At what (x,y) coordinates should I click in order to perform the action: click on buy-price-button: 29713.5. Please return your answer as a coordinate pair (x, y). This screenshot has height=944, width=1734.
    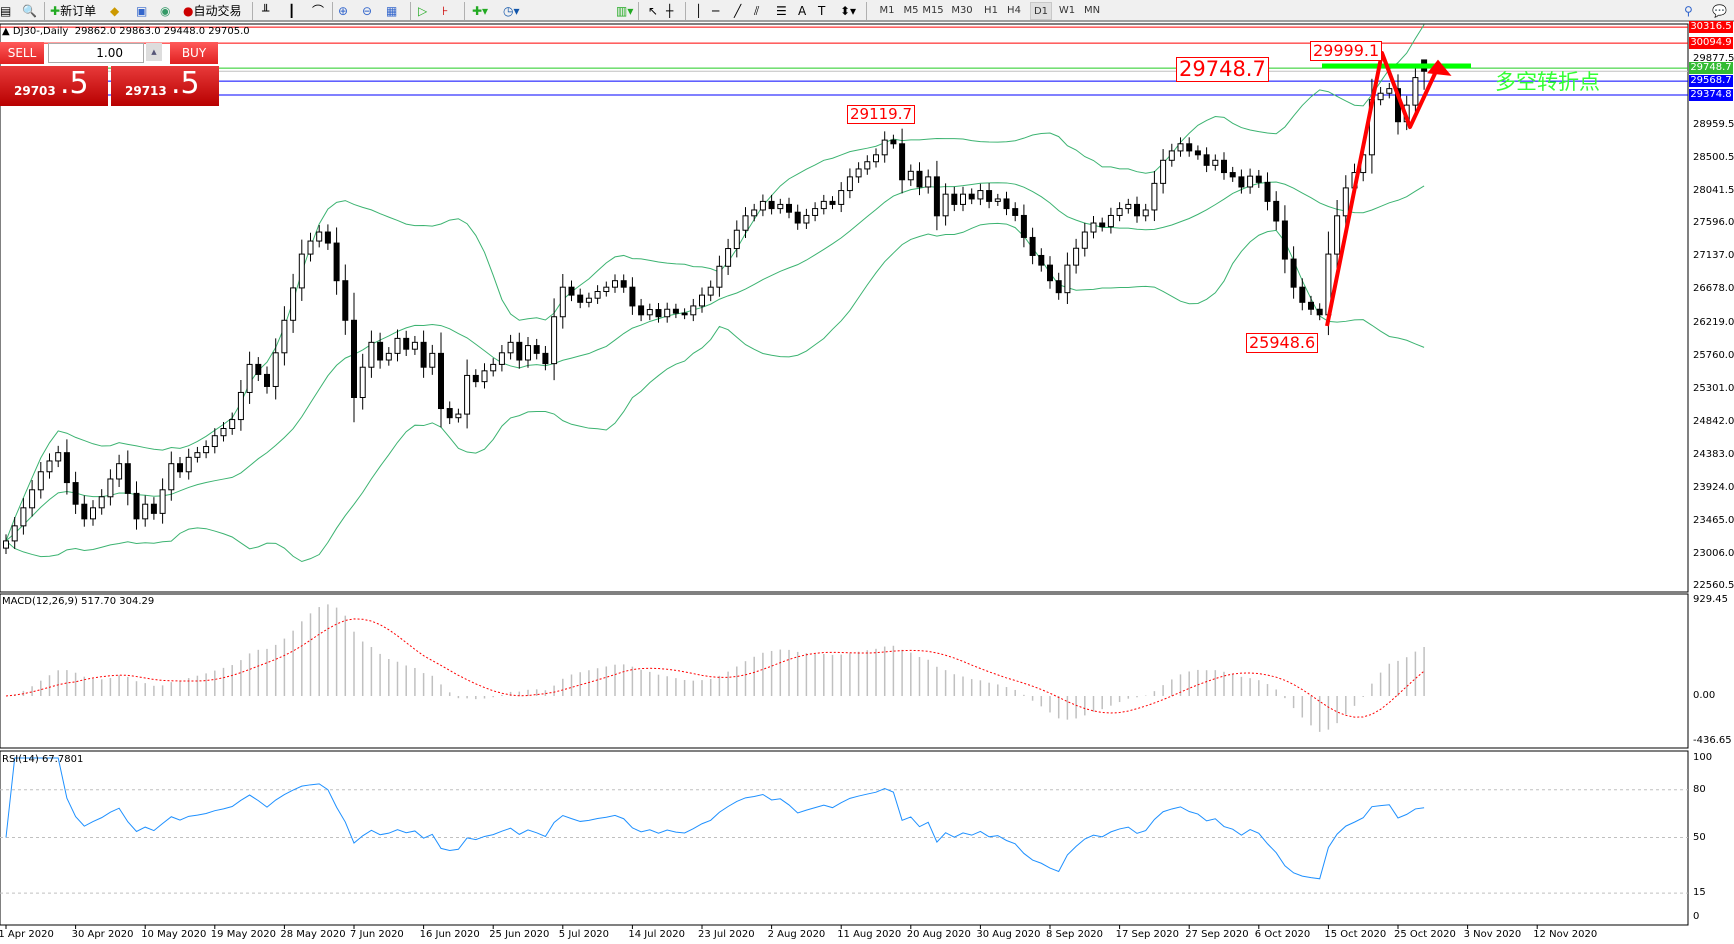
    Looking at the image, I should click on (165, 86).